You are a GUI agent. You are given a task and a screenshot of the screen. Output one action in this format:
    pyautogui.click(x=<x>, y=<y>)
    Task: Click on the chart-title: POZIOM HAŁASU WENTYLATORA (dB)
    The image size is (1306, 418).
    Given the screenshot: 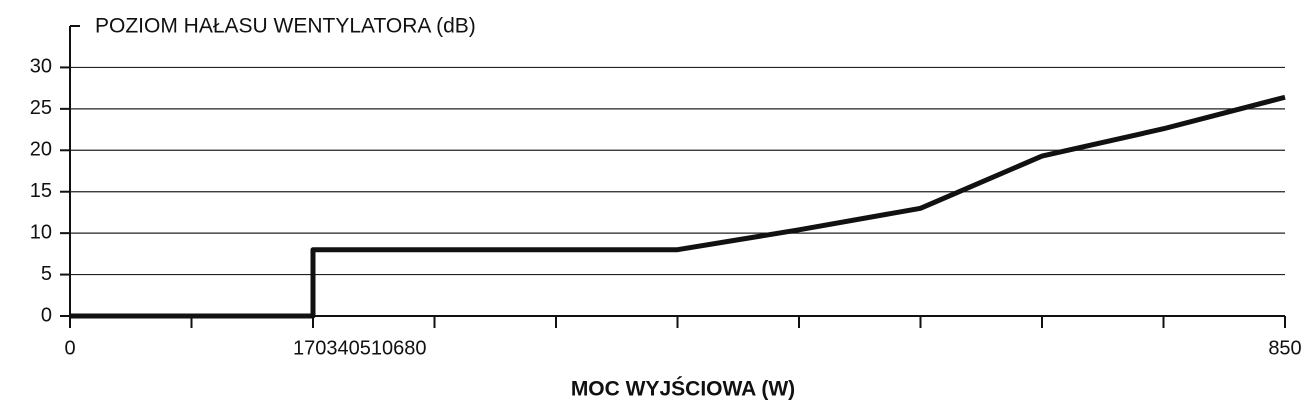 What is the action you would take?
    pyautogui.click(x=285, y=26)
    